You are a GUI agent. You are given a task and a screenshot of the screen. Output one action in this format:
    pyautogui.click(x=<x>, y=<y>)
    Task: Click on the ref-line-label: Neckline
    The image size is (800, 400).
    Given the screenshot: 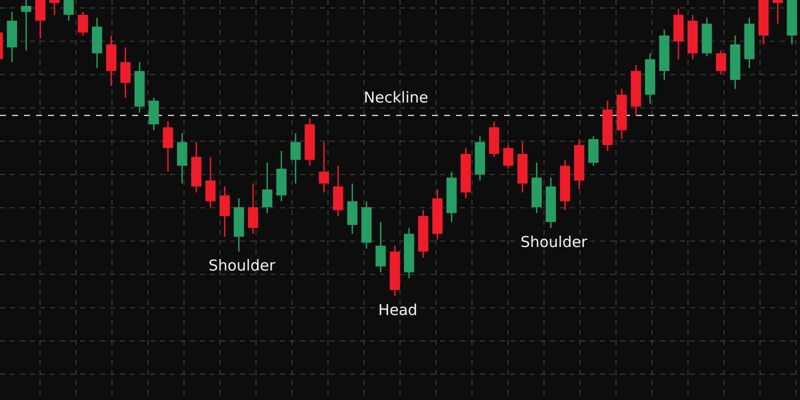 What is the action you would take?
    pyautogui.click(x=396, y=97)
    